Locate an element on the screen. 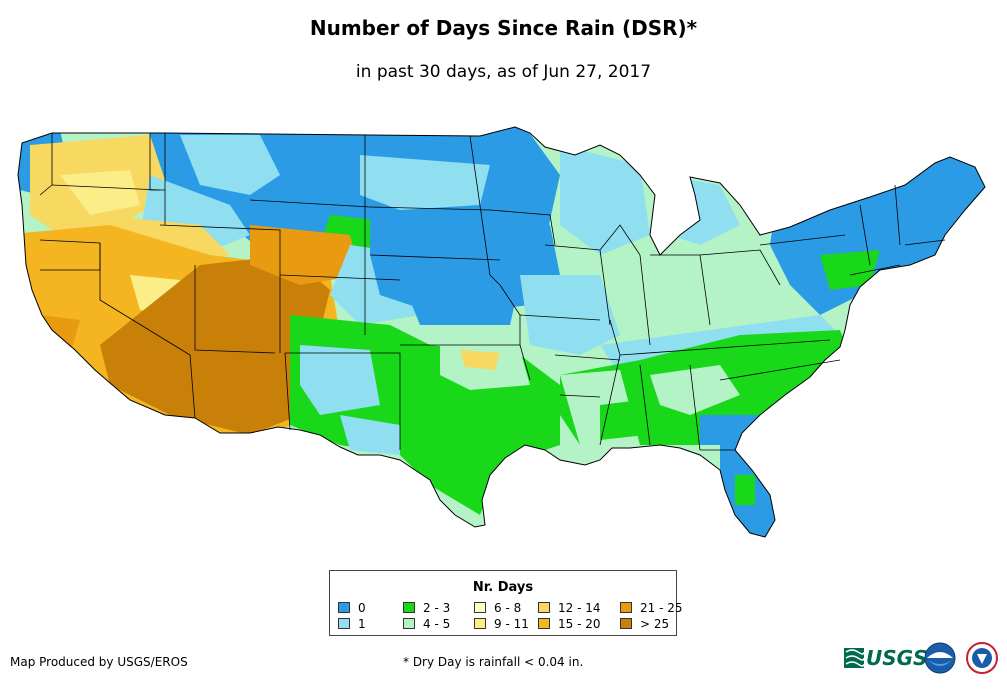 This screenshot has height=691, width=1007. legend-label: > 25 is located at coordinates (655, 624).